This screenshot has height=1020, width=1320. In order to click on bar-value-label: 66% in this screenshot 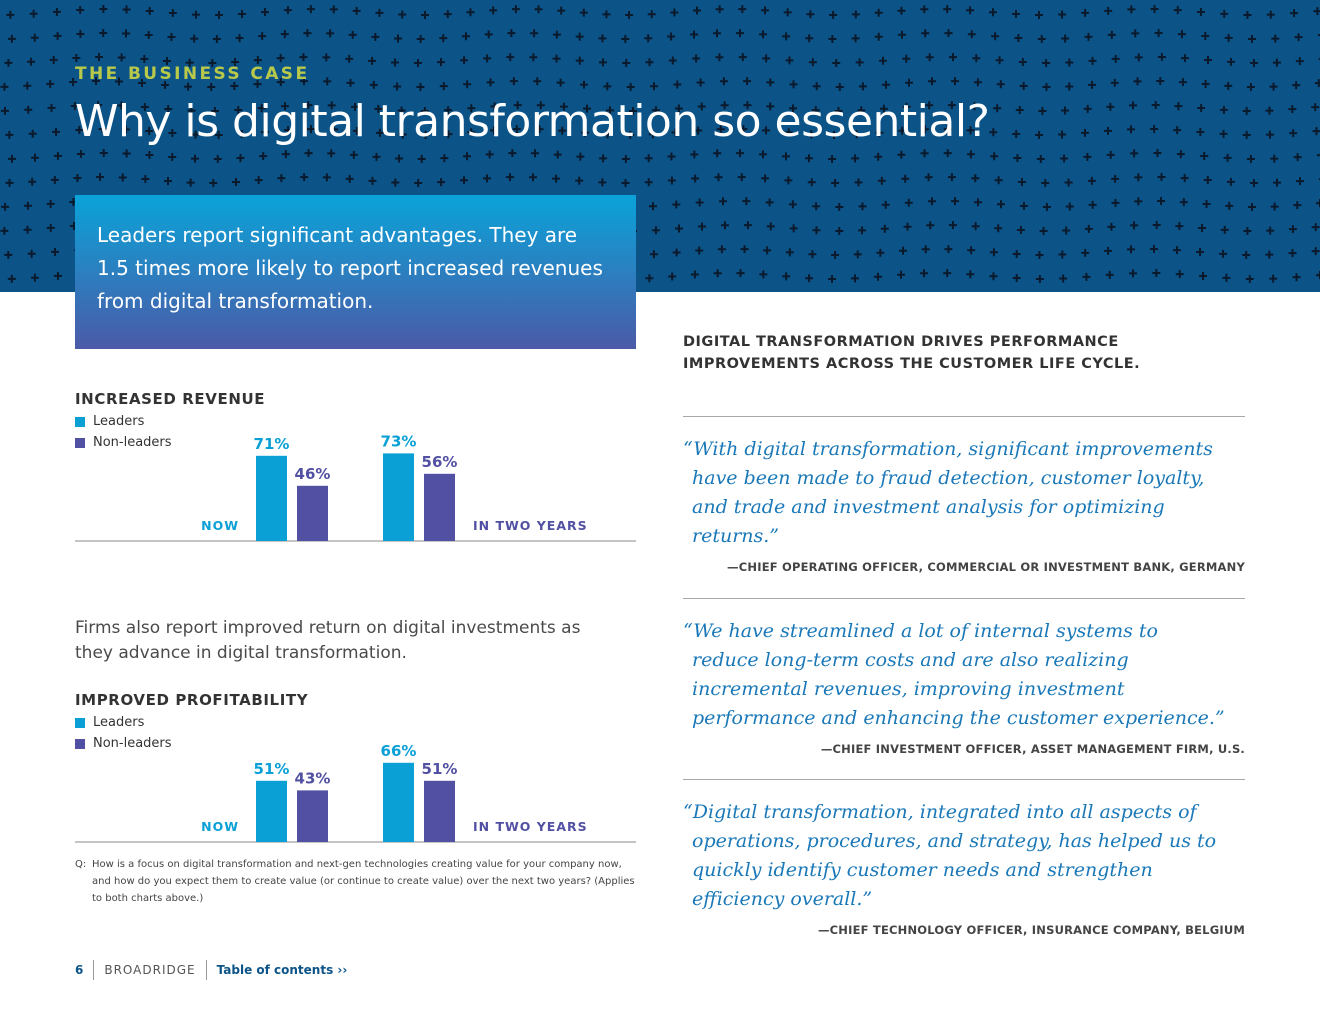, I will do `click(399, 751)`.